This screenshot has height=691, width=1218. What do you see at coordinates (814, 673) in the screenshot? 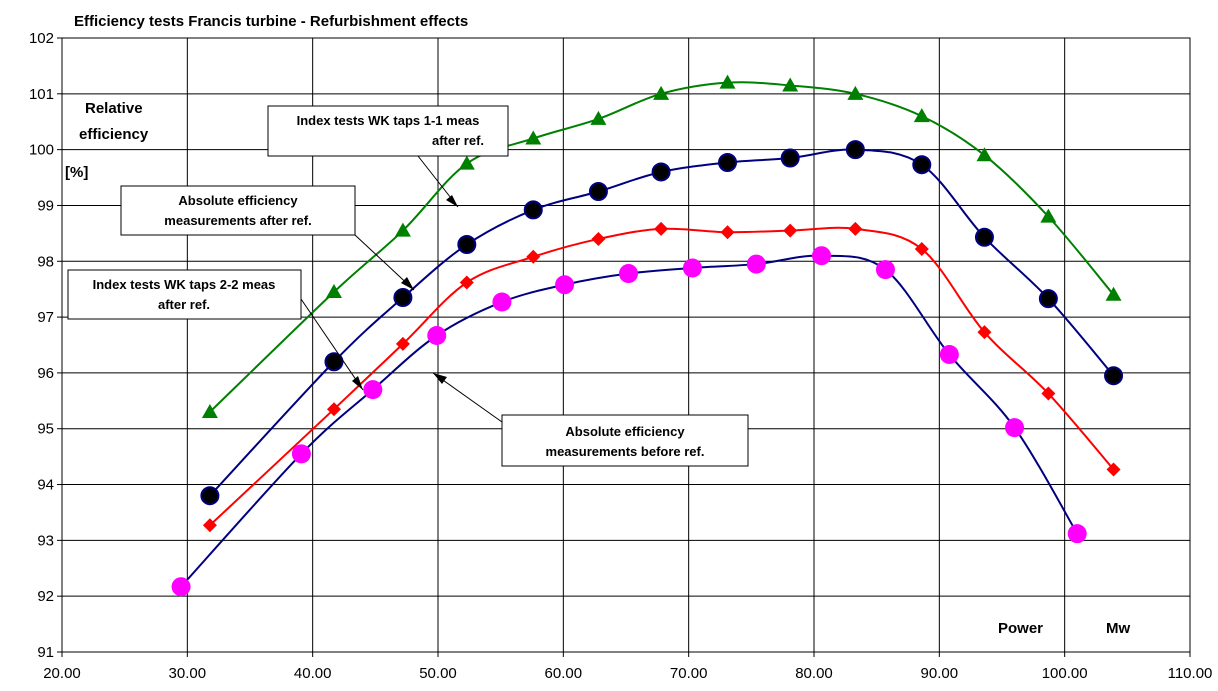
I see `x-tick-label: 80.00` at bounding box center [814, 673].